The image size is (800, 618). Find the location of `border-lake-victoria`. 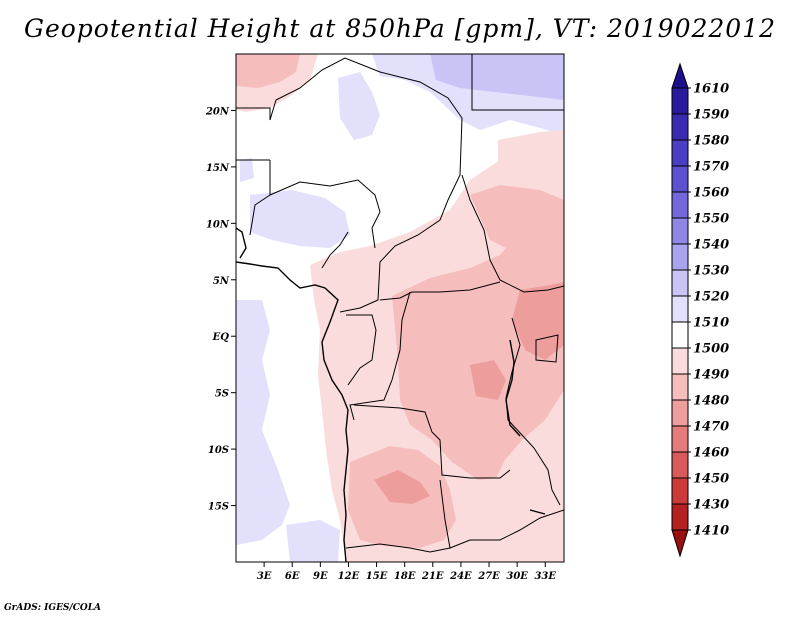

border-lake-victoria is located at coordinates (547, 348).